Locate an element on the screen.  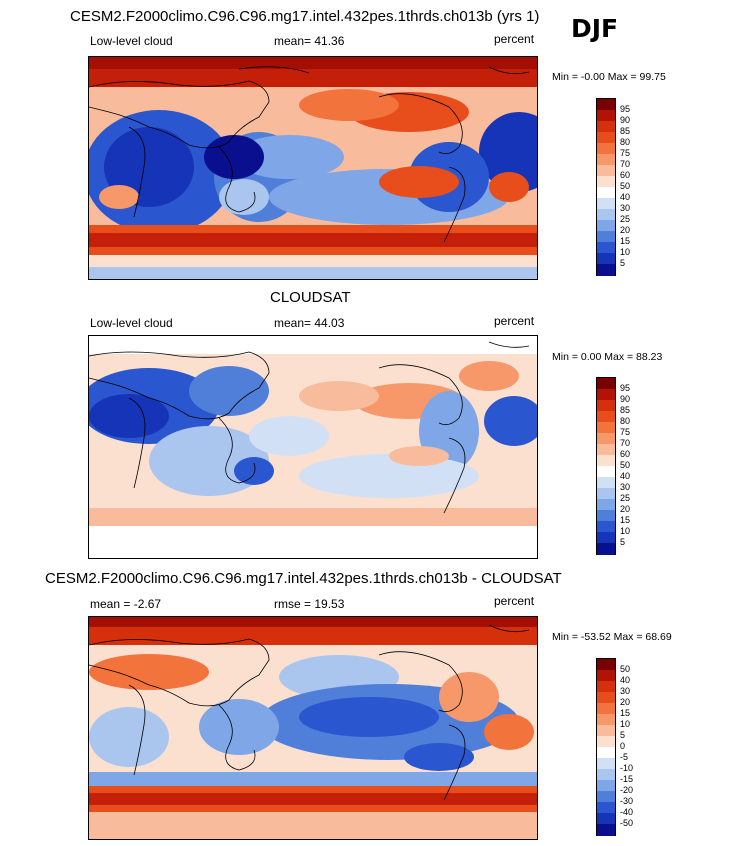
panel3-left-label: mean = -2.67 is located at coordinates (126, 604).